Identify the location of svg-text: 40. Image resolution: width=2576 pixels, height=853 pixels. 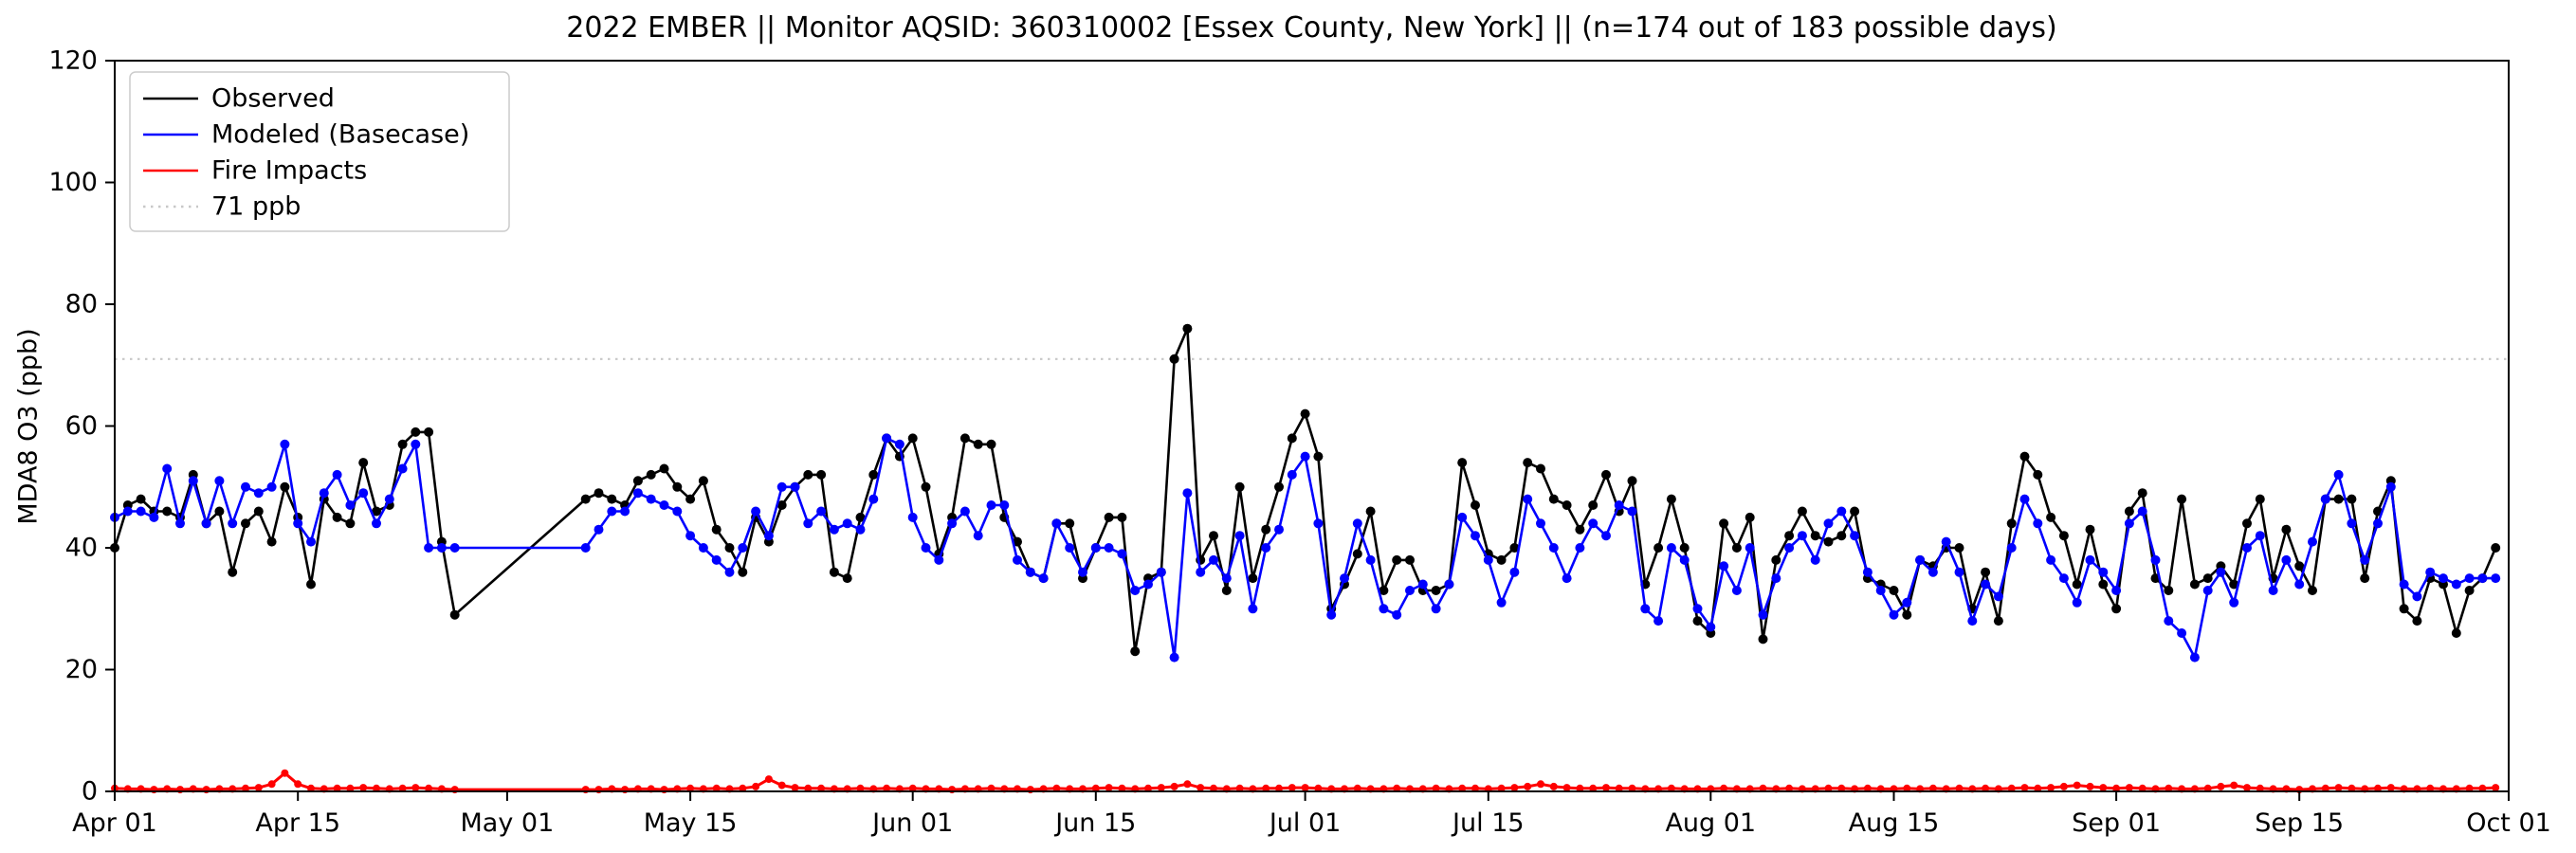
(81, 548).